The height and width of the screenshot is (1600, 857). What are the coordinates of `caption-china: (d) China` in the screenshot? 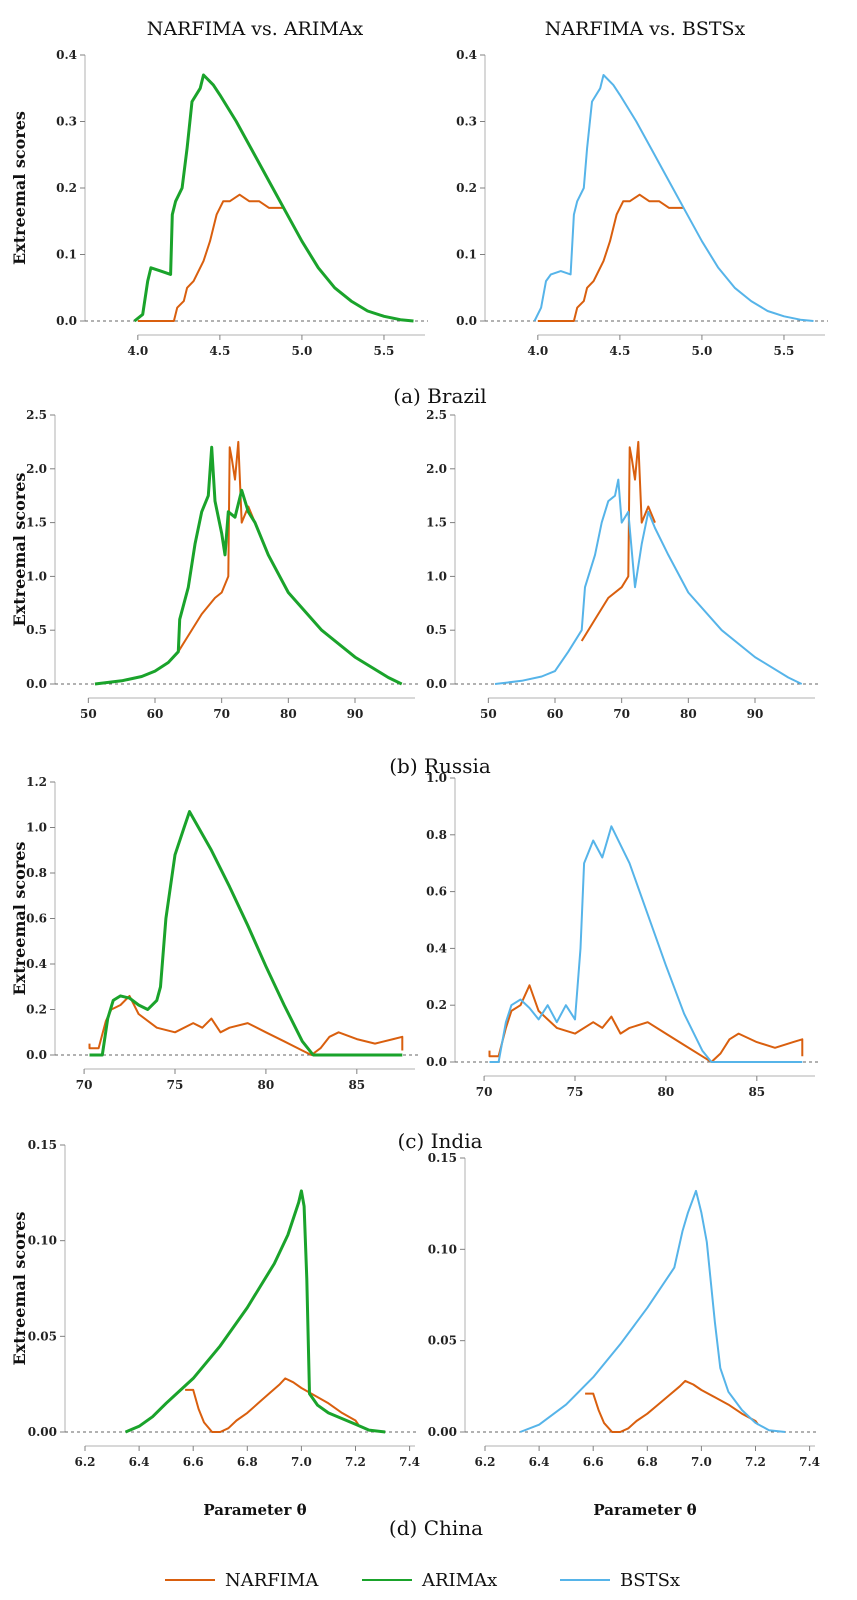 It's located at (436, 1528).